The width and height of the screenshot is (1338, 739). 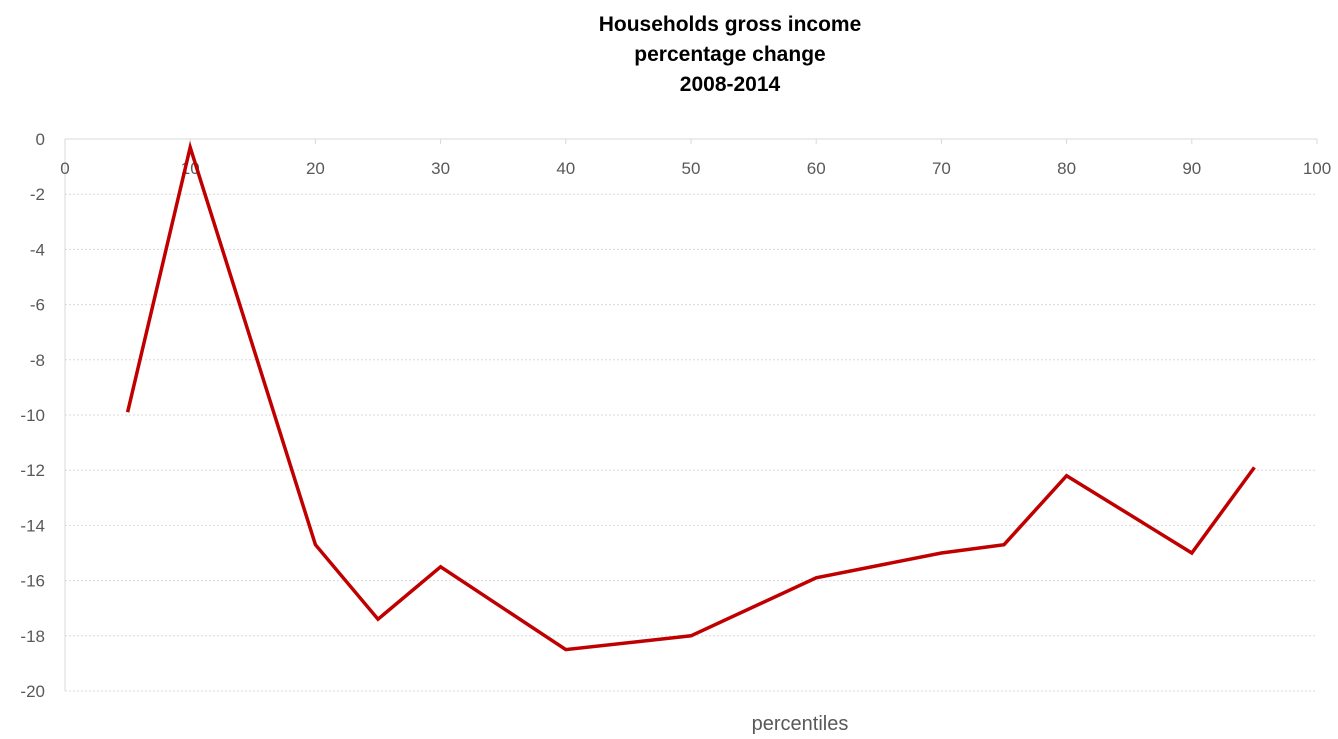 I want to click on x-tick-label: 20, so click(x=315, y=168).